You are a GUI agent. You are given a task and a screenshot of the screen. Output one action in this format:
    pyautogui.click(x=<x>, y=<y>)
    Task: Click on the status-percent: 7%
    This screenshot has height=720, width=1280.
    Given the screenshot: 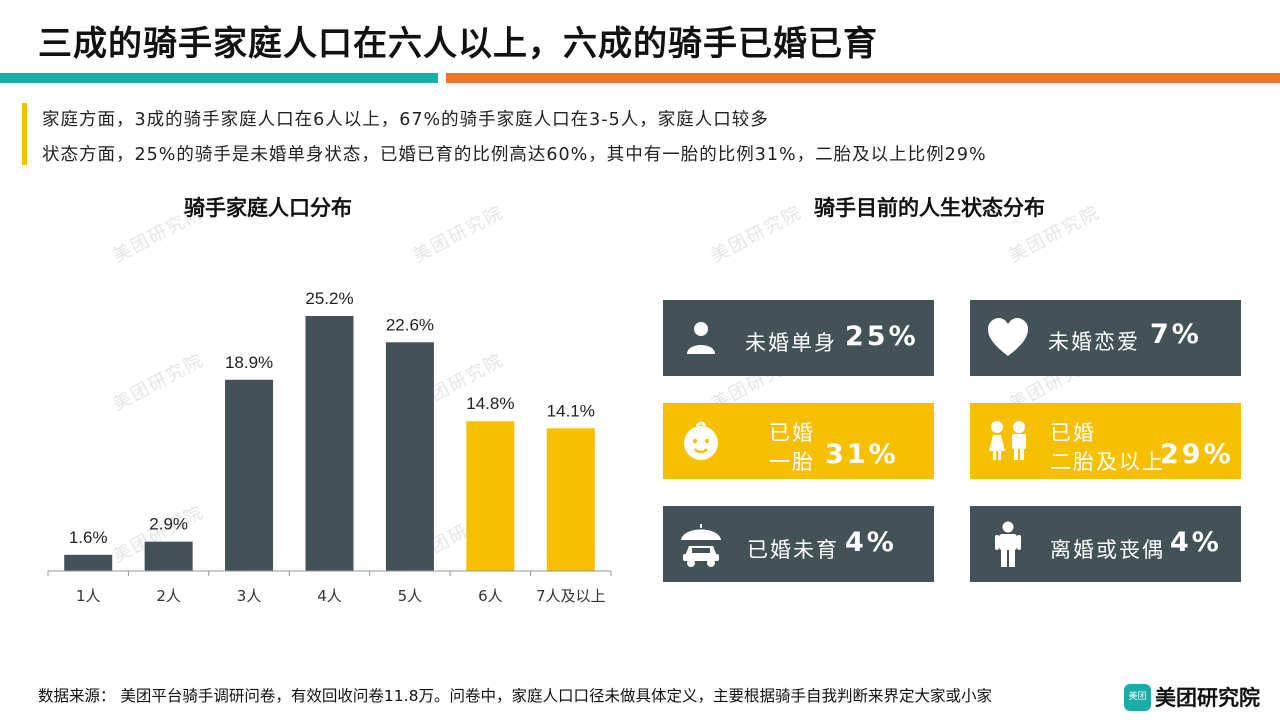 What is the action you would take?
    pyautogui.click(x=1176, y=334)
    